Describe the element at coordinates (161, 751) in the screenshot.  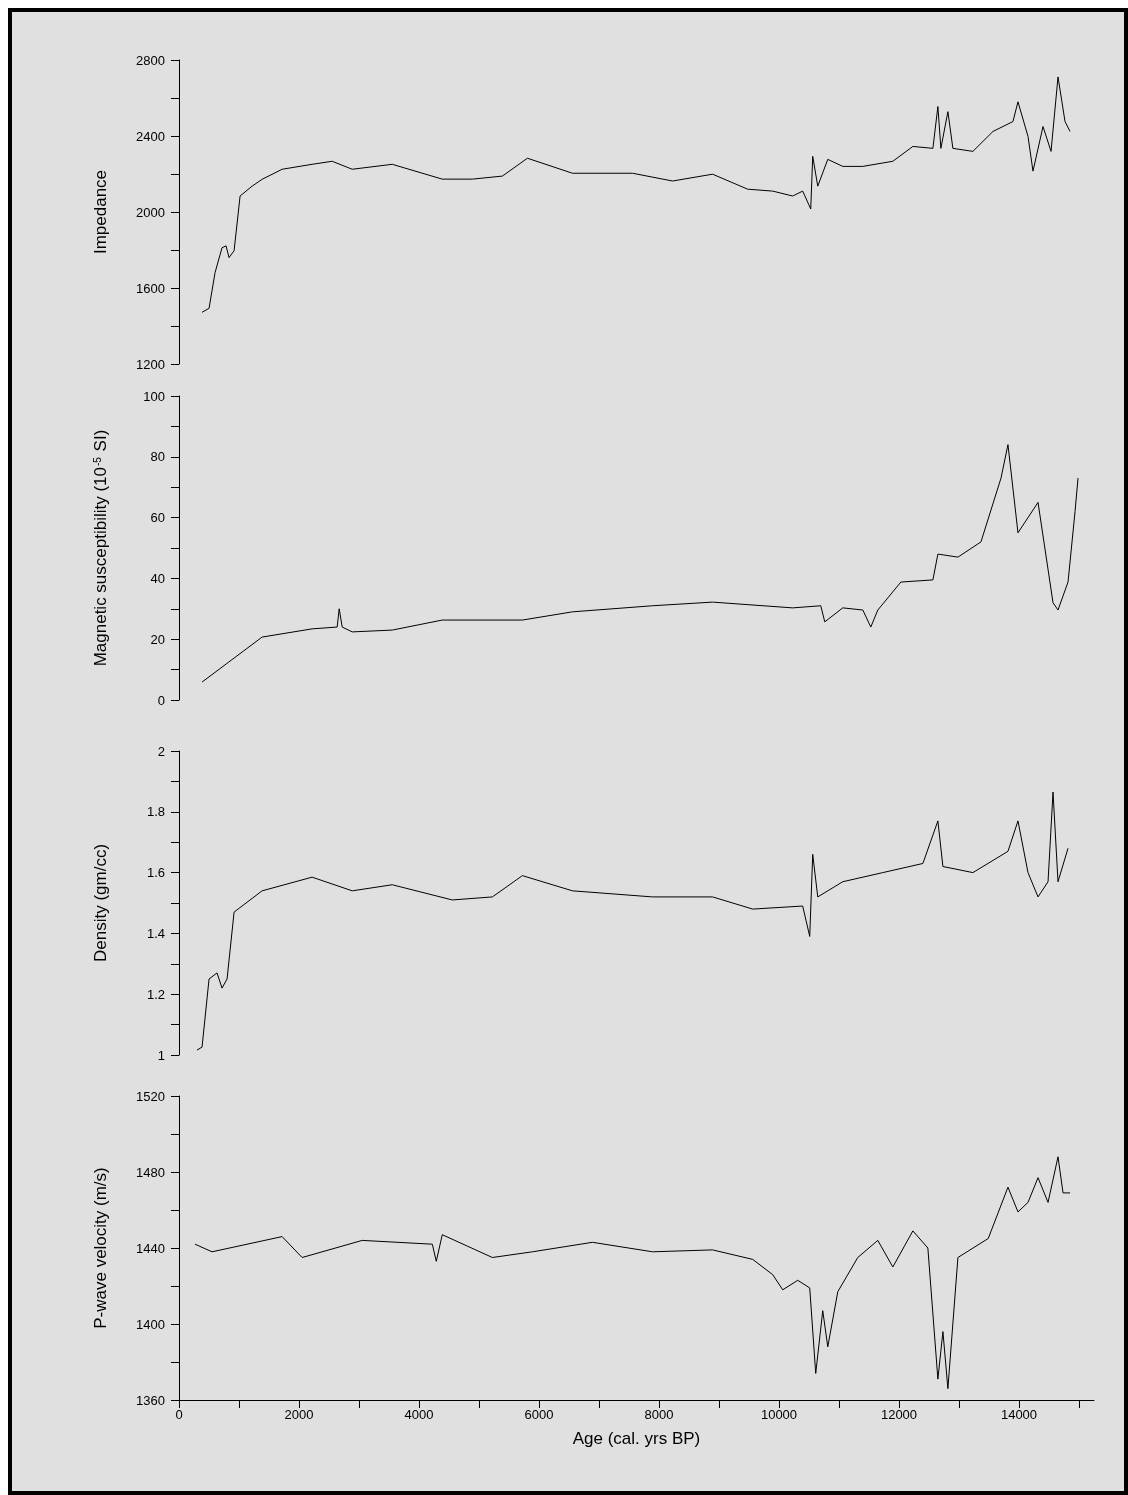
I see `y-tick-label: 2` at that location.